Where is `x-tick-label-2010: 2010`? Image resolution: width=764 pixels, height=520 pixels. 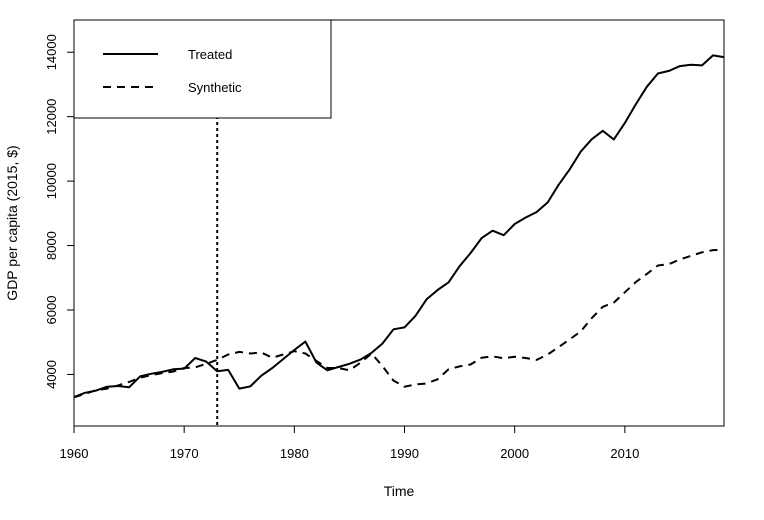 x-tick-label-2010: 2010 is located at coordinates (624, 453).